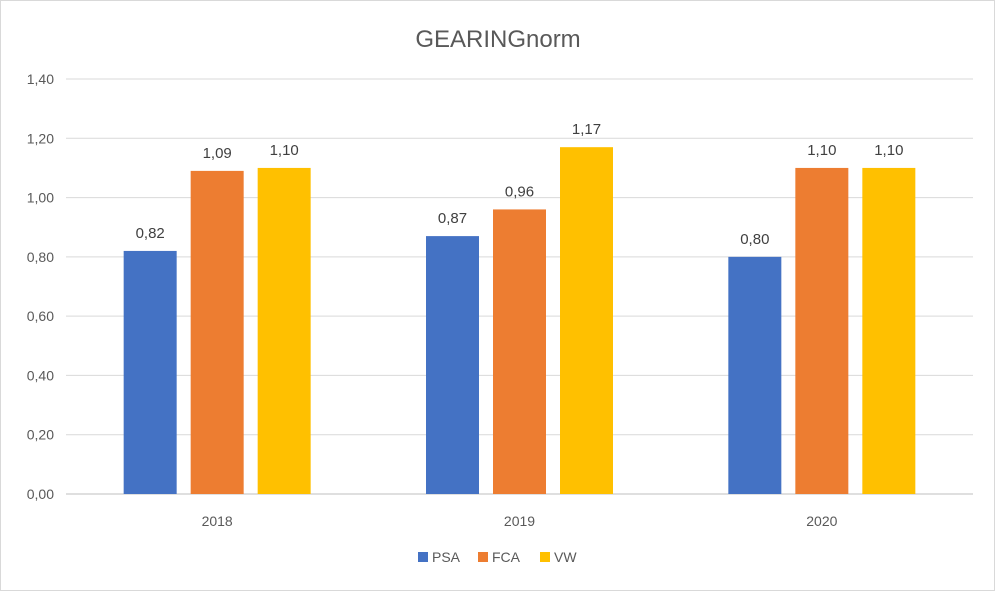 This screenshot has height=591, width=995. I want to click on data-label: 0,87, so click(452, 218).